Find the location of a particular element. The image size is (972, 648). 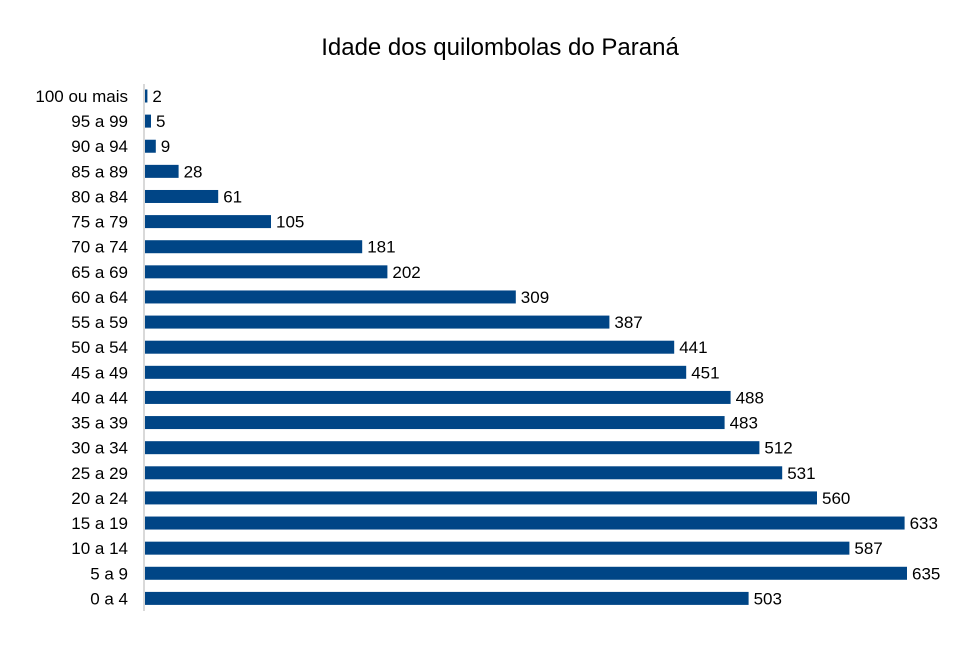

value-label-12: 309 is located at coordinates (535, 297).